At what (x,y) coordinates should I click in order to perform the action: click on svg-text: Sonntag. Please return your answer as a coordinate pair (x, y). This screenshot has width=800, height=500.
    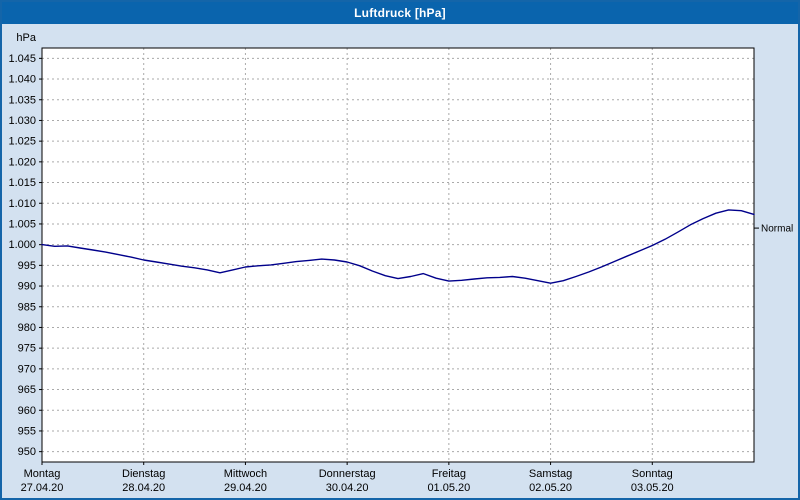
    Looking at the image, I should click on (652, 474).